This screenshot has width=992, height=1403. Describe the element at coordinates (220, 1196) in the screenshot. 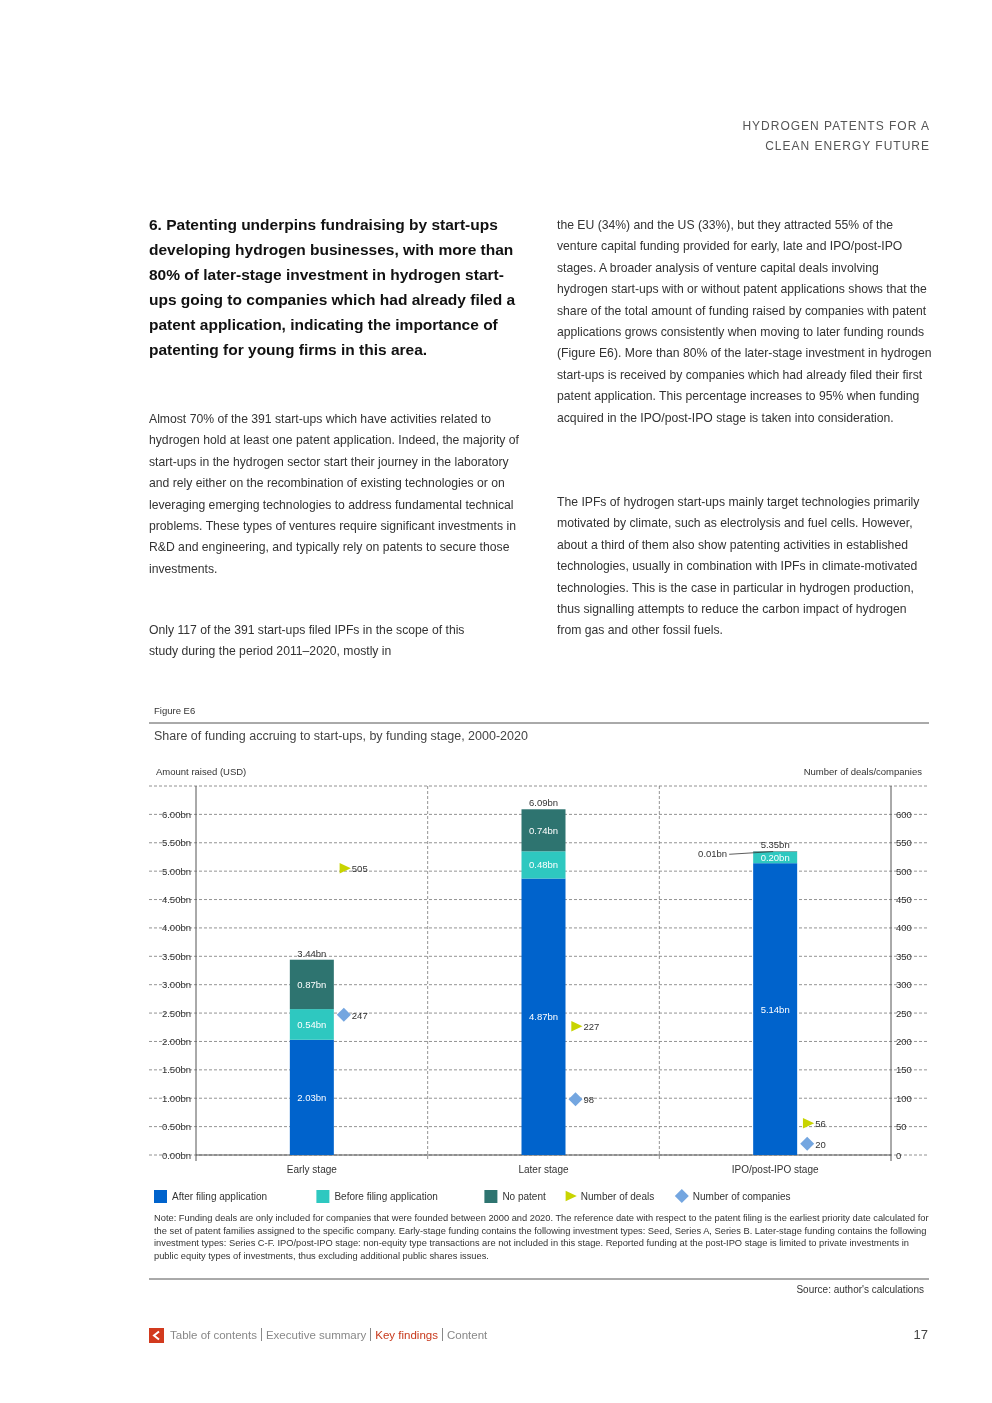

I see `legend-label: After filing application` at that location.